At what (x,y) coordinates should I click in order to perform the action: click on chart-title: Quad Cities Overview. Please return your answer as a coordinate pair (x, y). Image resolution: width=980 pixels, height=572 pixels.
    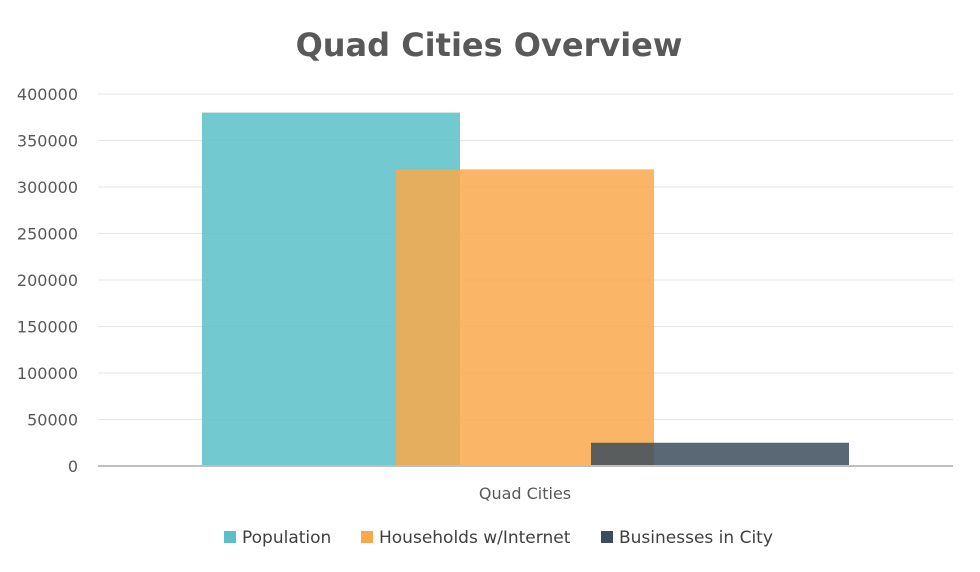
    Looking at the image, I should click on (489, 45).